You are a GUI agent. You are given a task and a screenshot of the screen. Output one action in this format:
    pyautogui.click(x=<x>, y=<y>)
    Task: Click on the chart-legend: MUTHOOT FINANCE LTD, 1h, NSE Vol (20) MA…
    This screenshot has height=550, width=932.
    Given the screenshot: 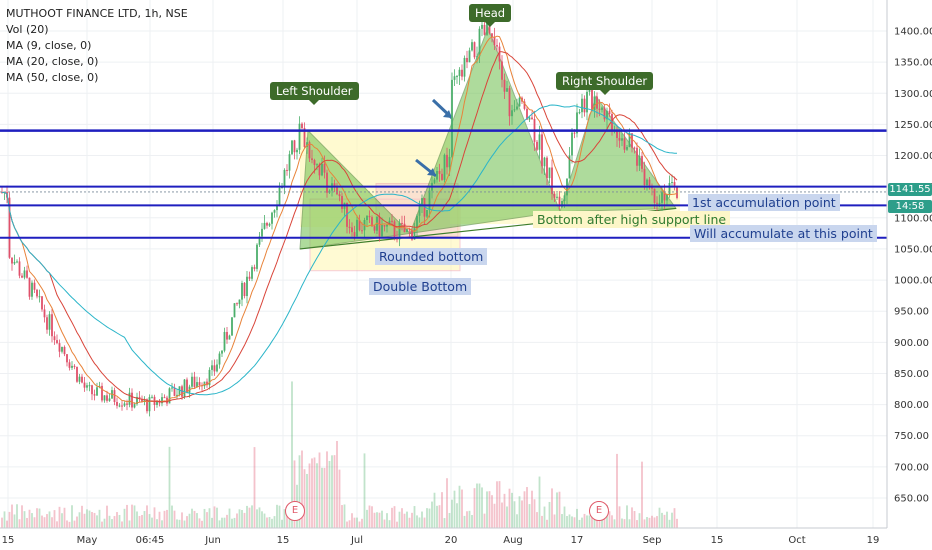 What is the action you would take?
    pyautogui.click(x=97, y=46)
    